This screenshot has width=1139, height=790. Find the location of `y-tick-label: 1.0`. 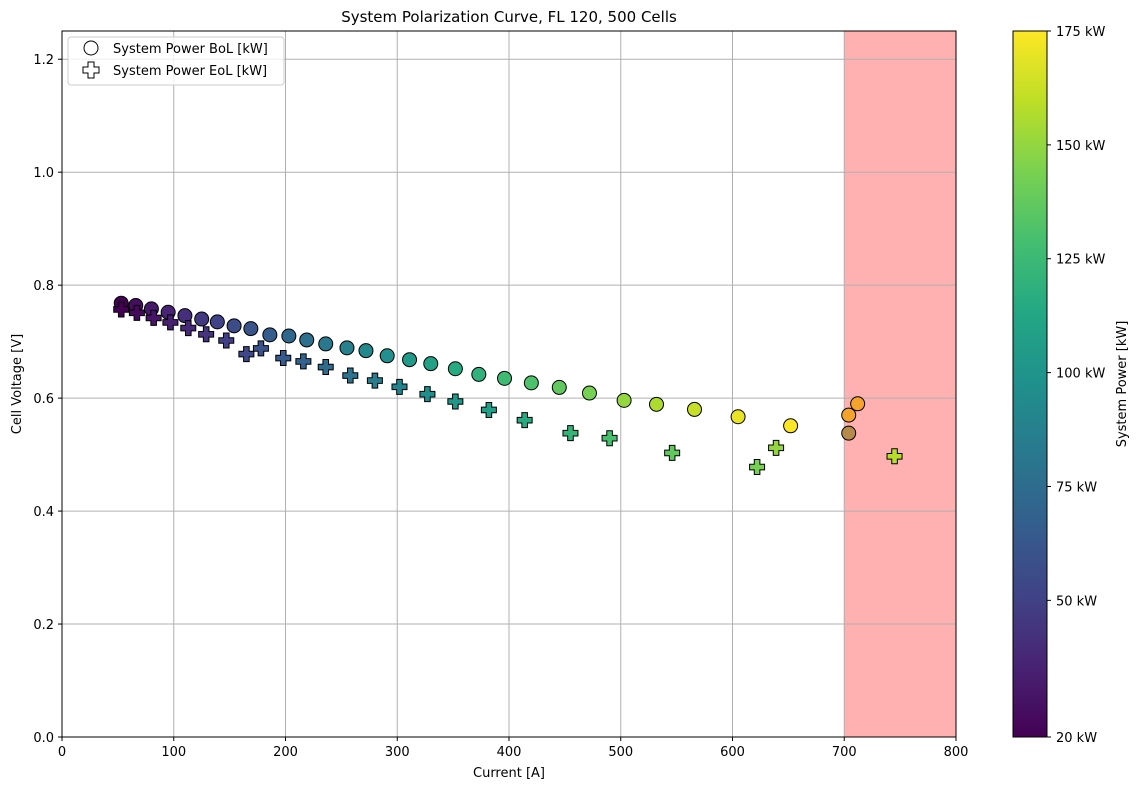

y-tick-label: 1.0 is located at coordinates (43, 173).